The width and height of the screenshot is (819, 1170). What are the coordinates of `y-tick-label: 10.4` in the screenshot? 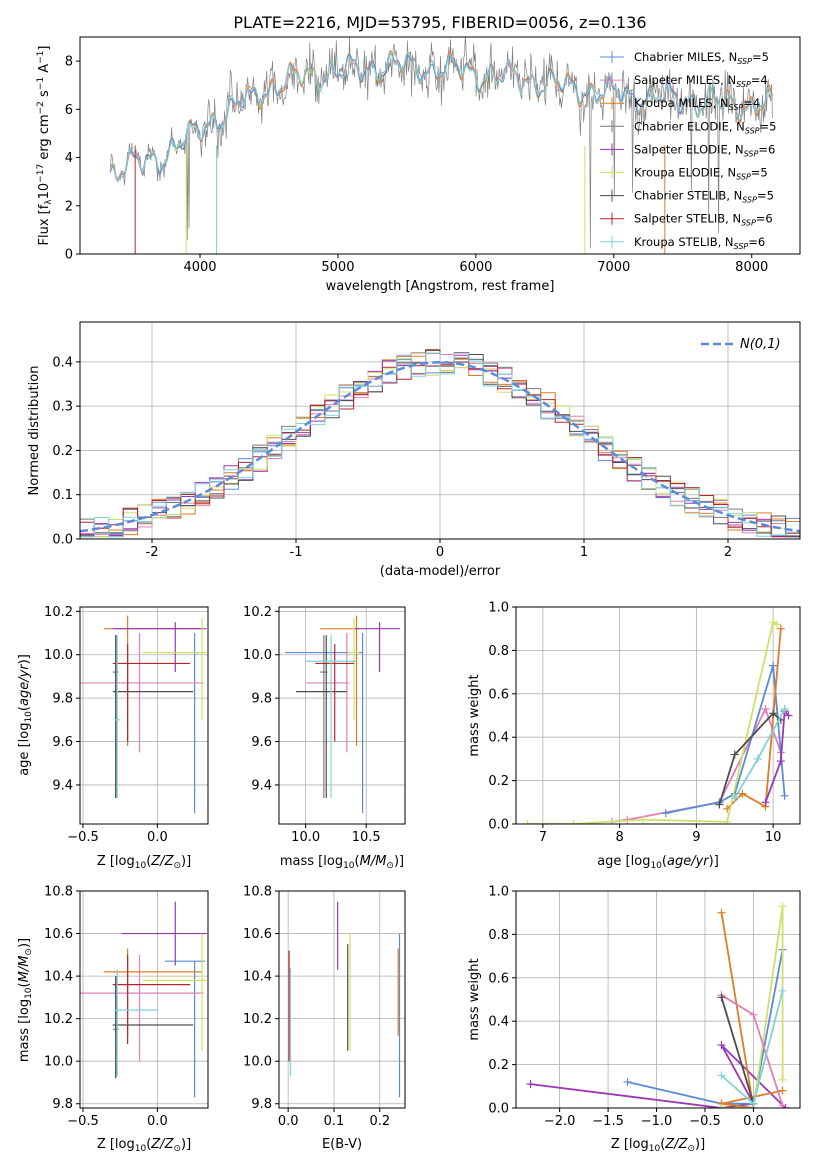 It's located at (58, 977).